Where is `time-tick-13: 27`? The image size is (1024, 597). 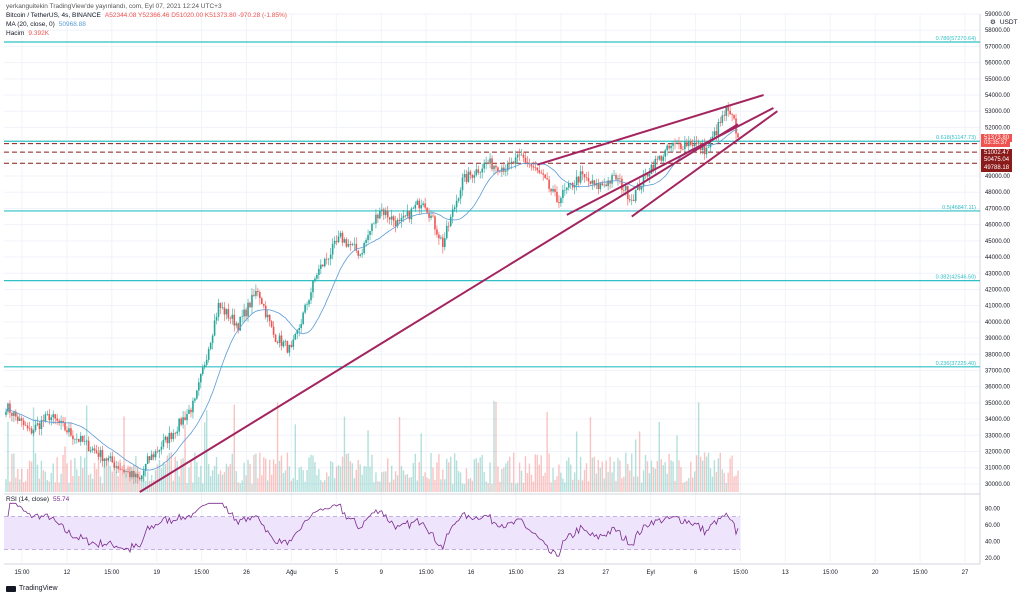
time-tick-13: 27 is located at coordinates (605, 573).